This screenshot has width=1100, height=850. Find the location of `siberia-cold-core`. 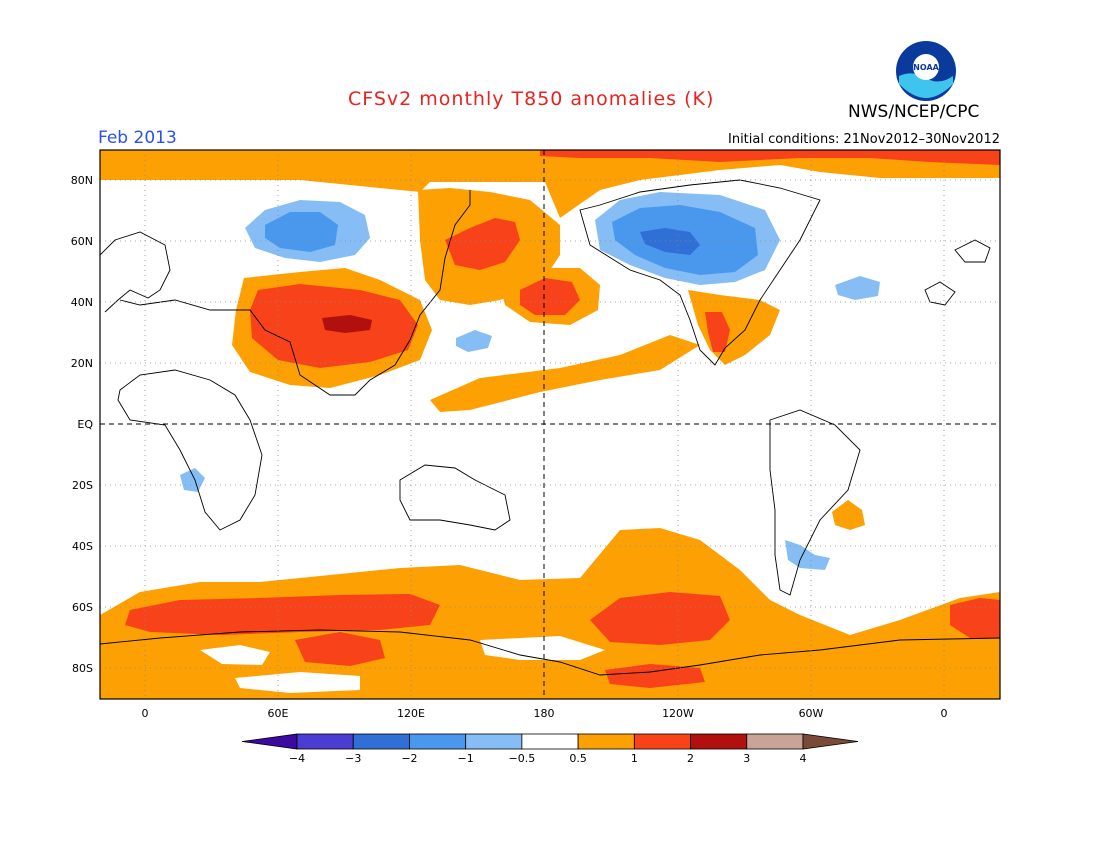

siberia-cold-core is located at coordinates (301, 232).